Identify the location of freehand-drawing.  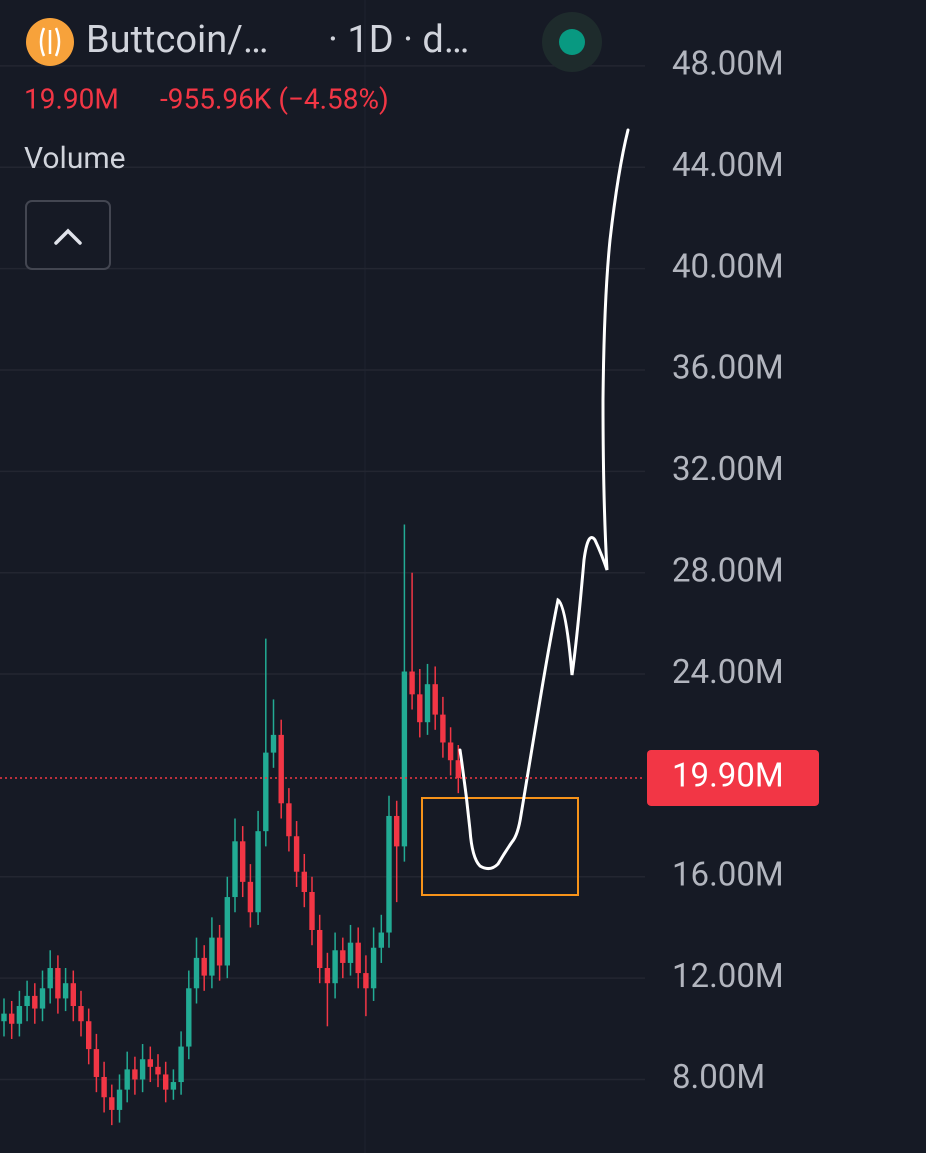
(544, 499).